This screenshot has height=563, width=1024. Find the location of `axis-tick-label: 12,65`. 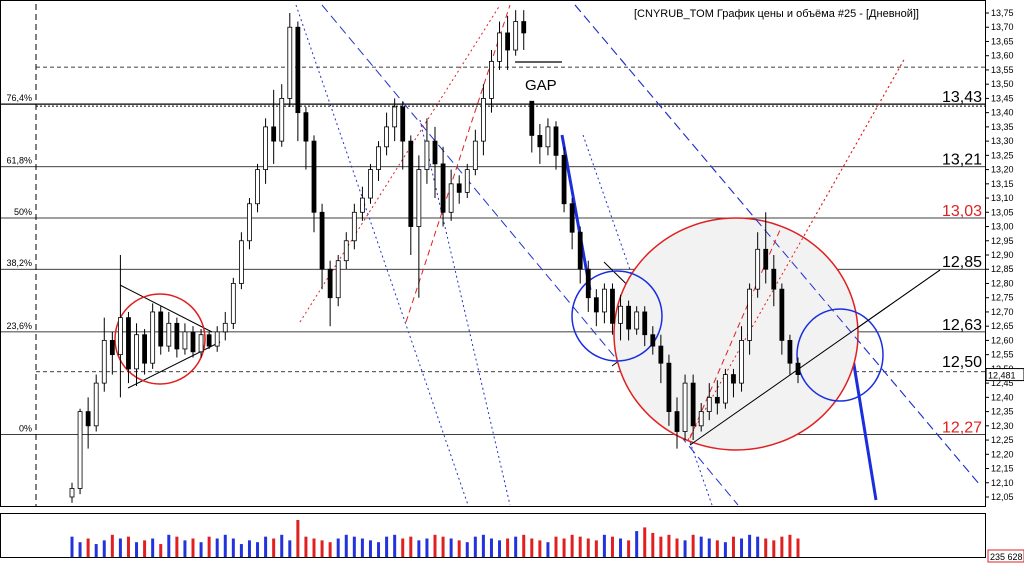

axis-tick-label: 12,65 is located at coordinates (1002, 326).